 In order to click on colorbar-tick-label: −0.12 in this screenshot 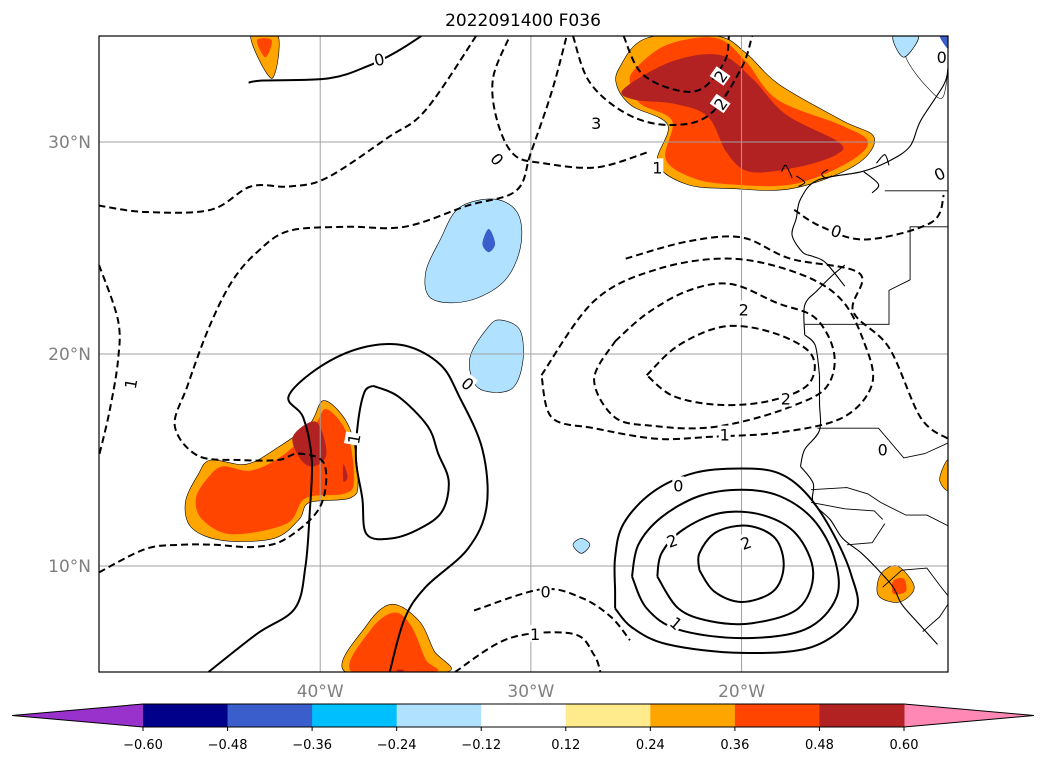, I will do `click(481, 745)`.